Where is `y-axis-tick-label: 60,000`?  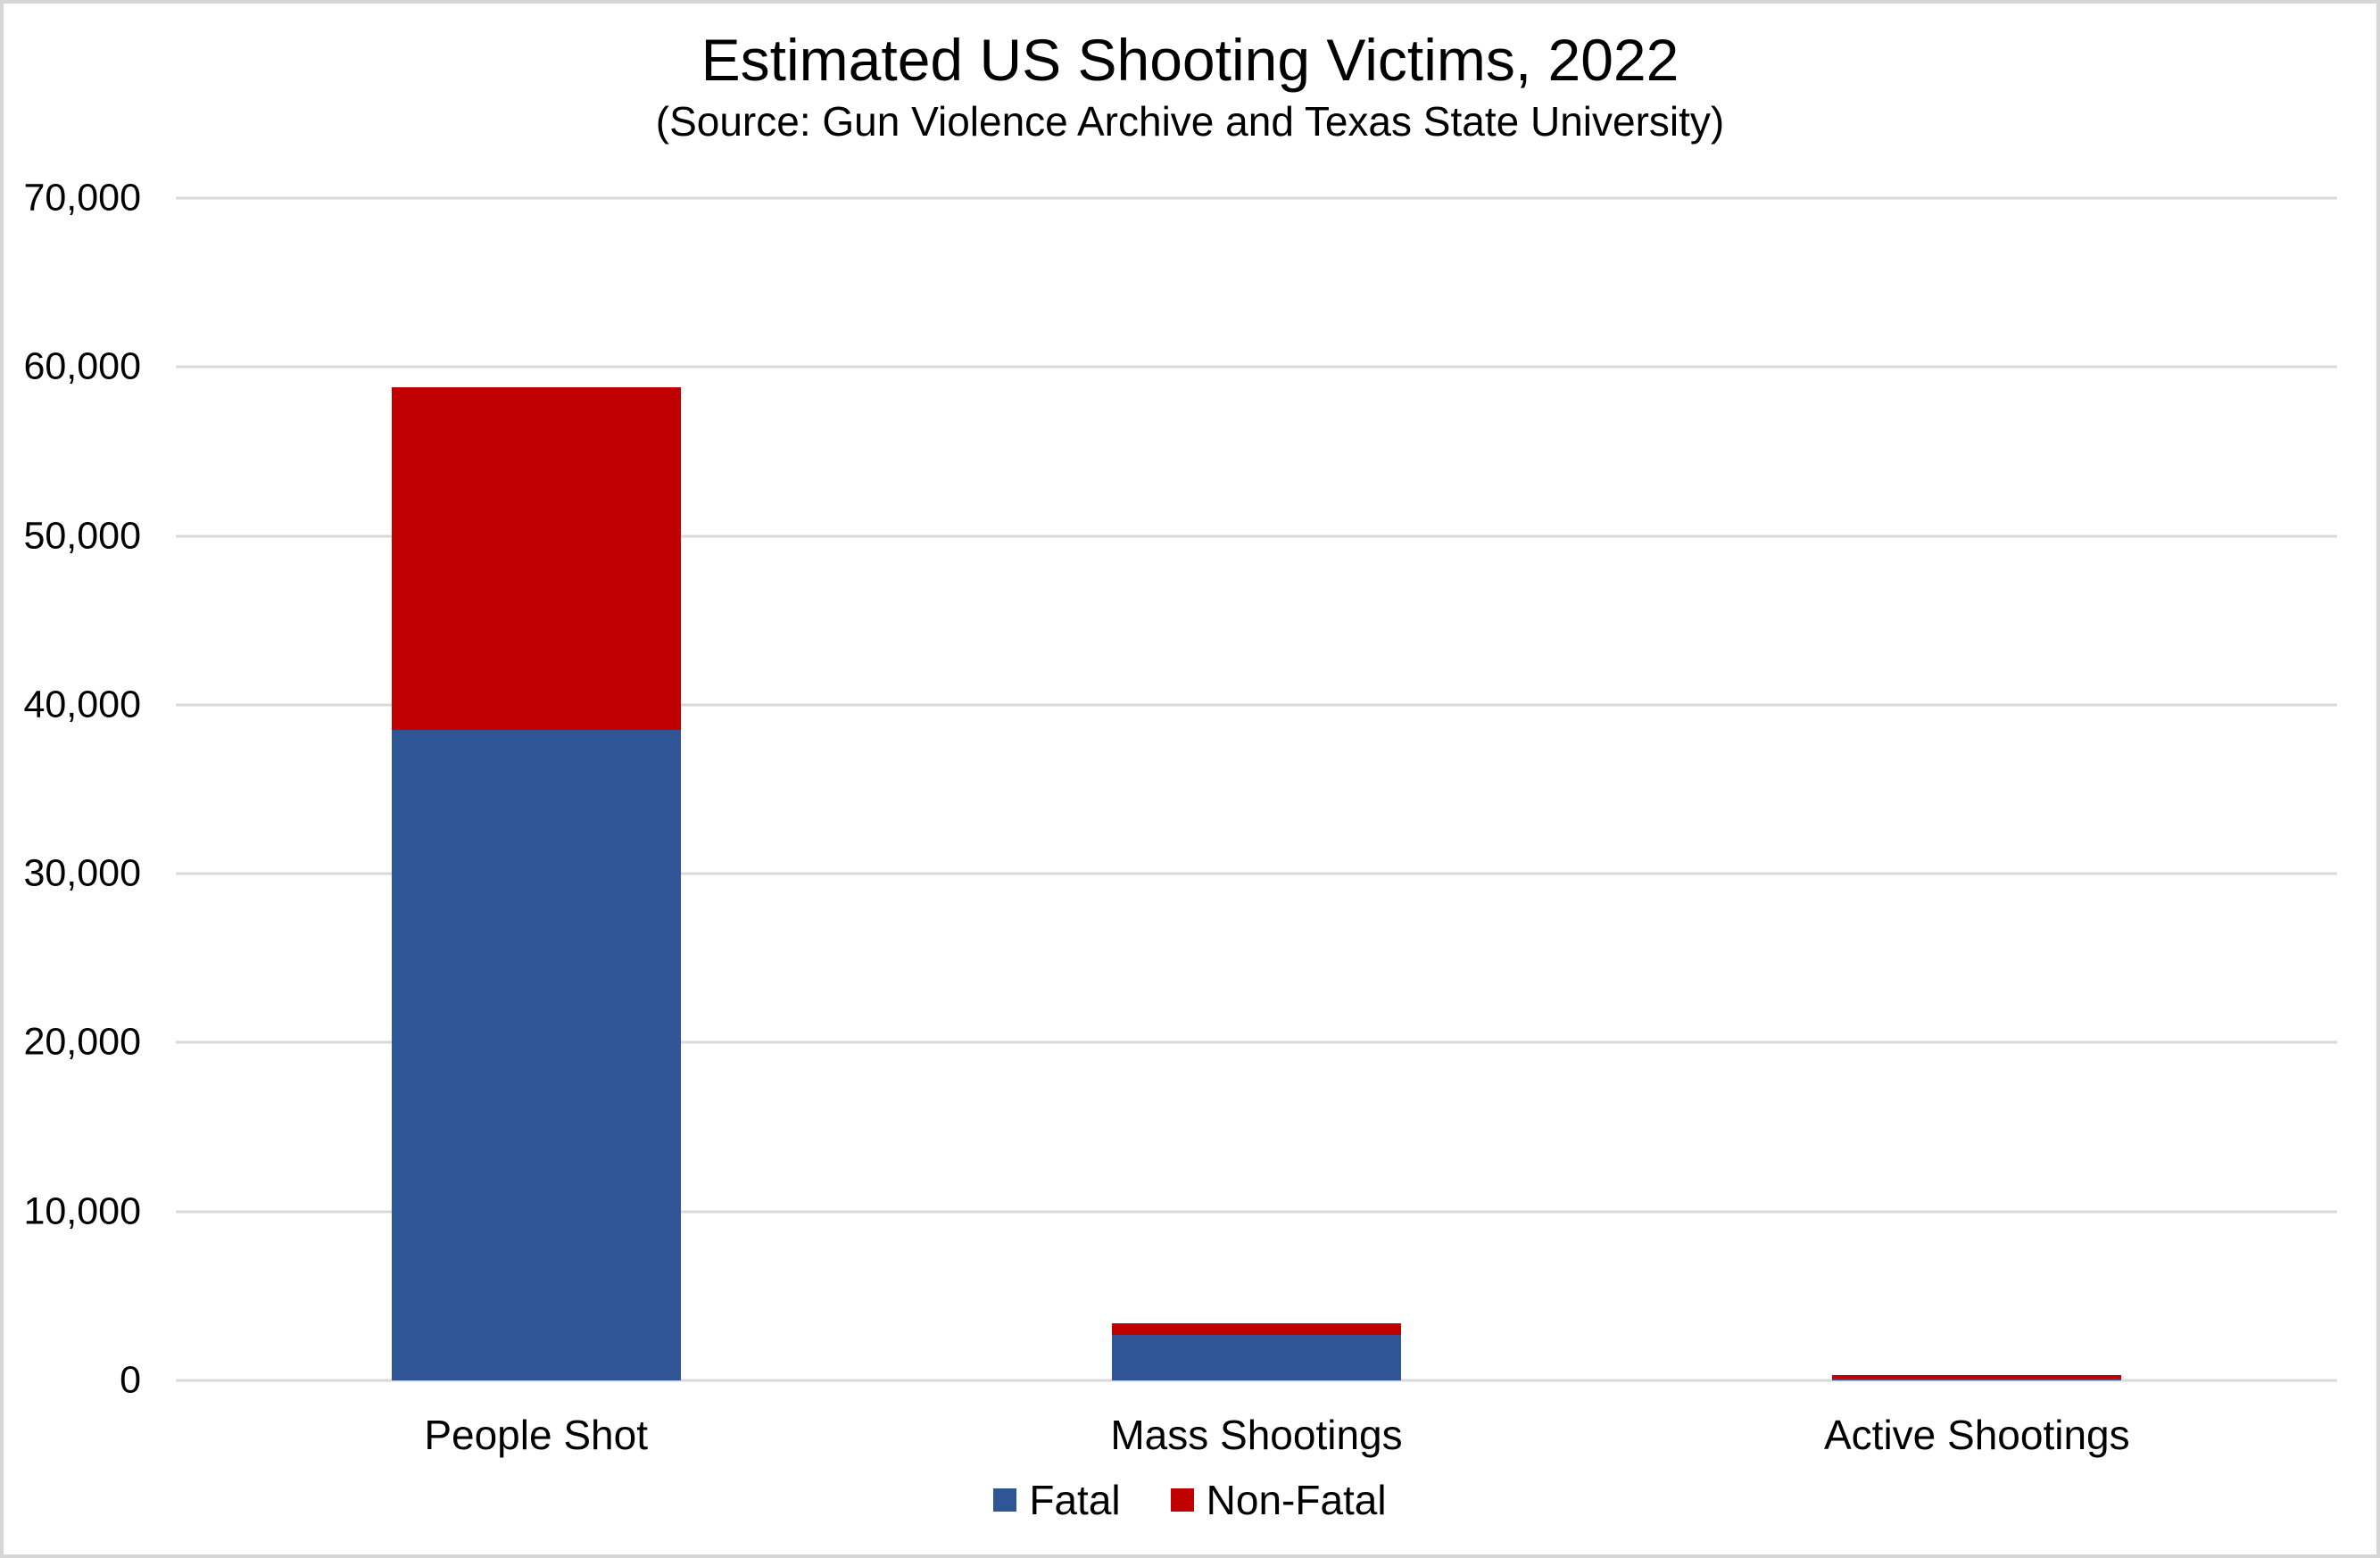
y-axis-tick-label: 60,000 is located at coordinates (82, 366).